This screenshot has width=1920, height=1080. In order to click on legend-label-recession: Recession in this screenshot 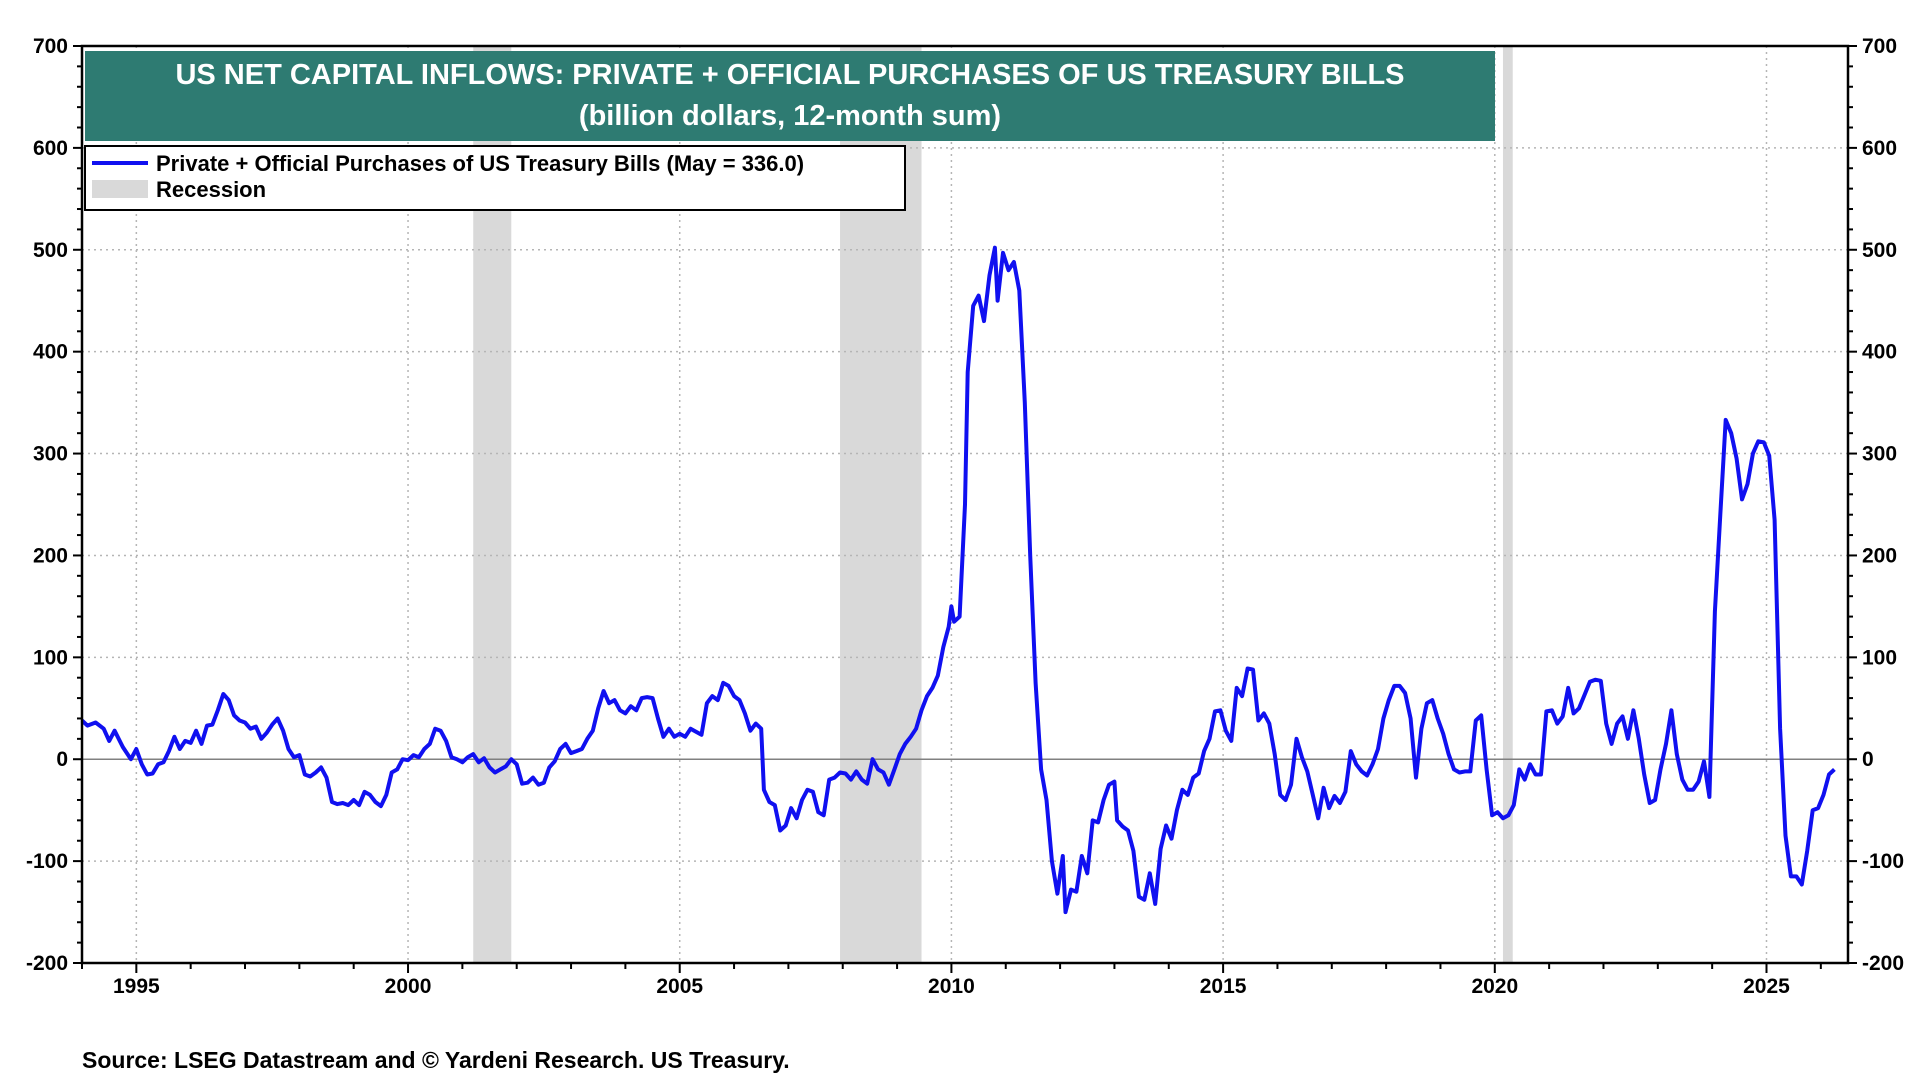, I will do `click(211, 189)`.